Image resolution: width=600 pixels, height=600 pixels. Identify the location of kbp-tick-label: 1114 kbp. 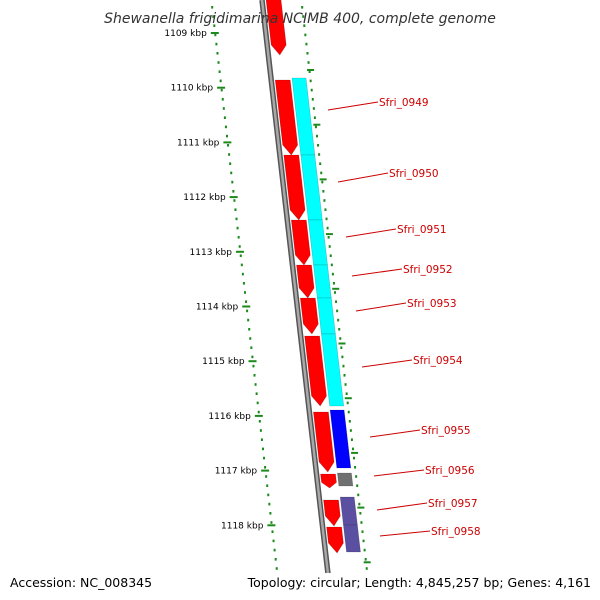
(217, 308).